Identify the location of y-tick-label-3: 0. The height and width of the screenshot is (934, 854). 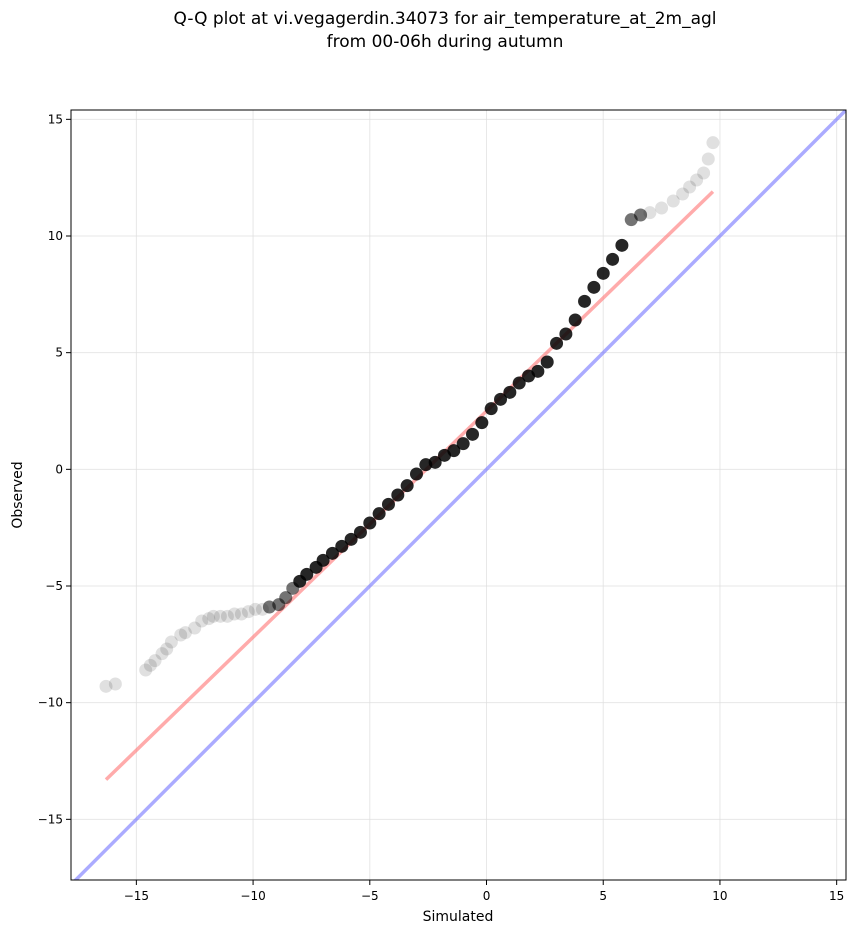
(59, 469).